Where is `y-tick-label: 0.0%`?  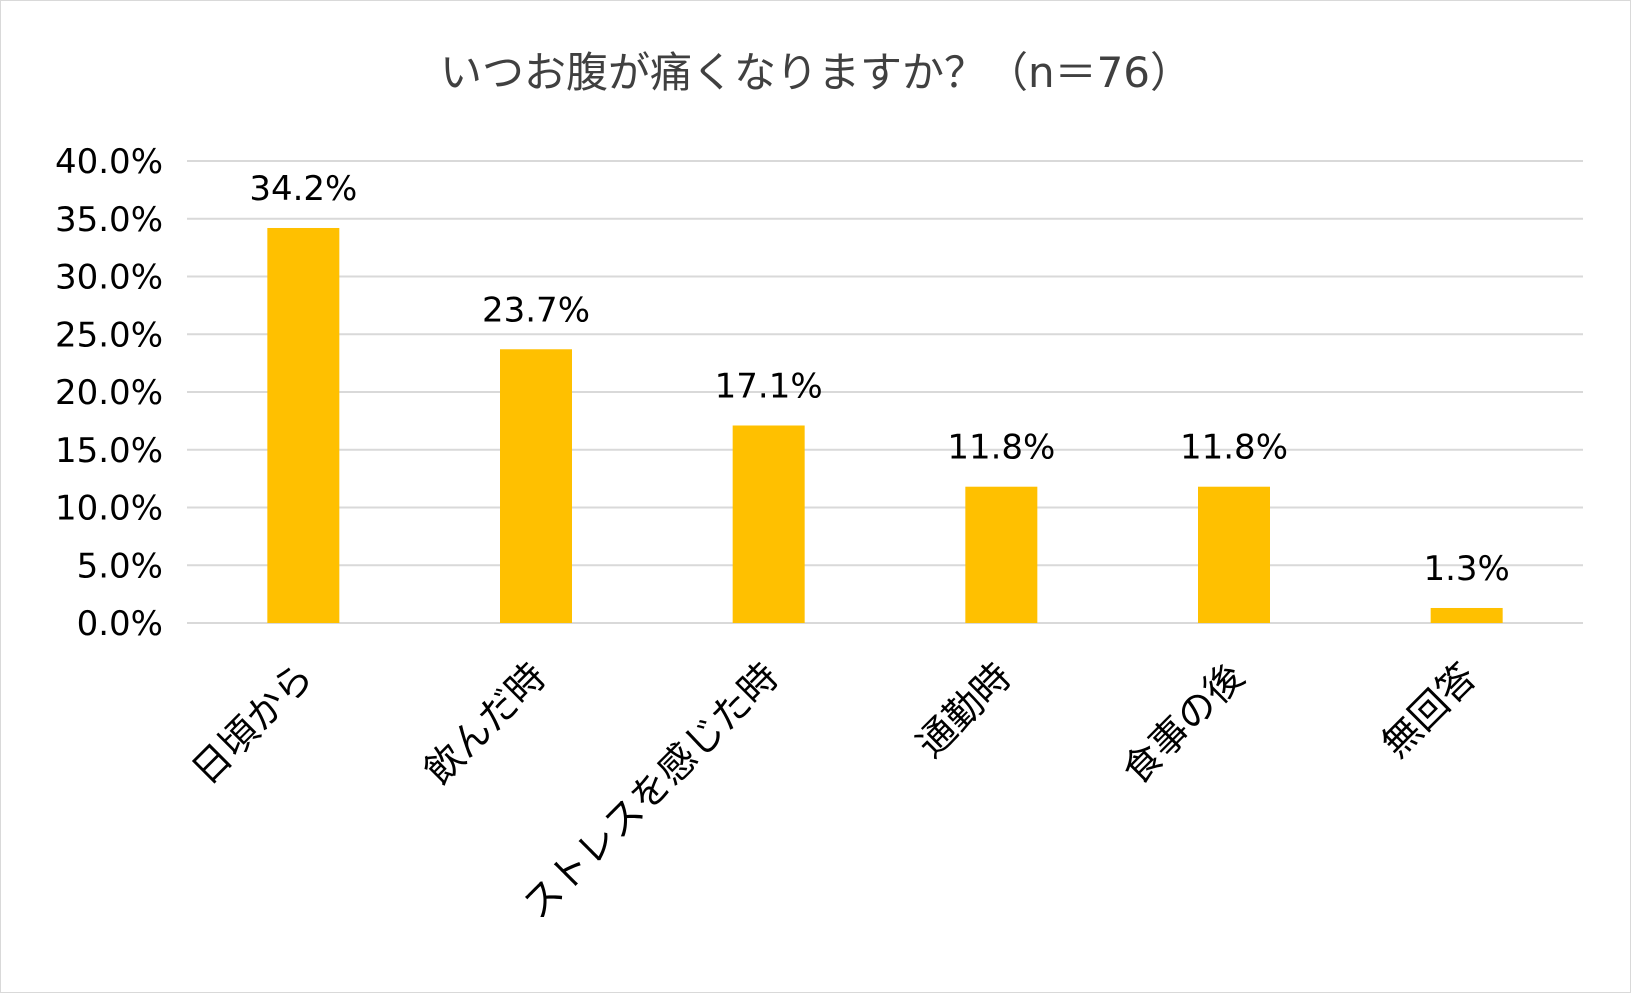
y-tick-label: 0.0% is located at coordinates (120, 624).